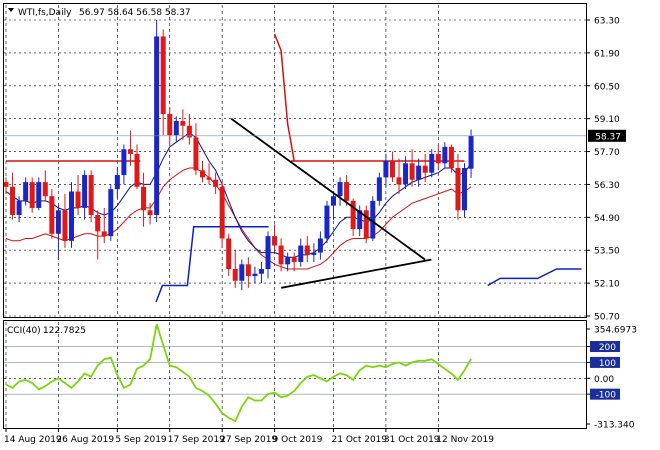 This screenshot has height=450, width=660. I want to click on symbol-label: WTI,fs,Daily, so click(45, 13).